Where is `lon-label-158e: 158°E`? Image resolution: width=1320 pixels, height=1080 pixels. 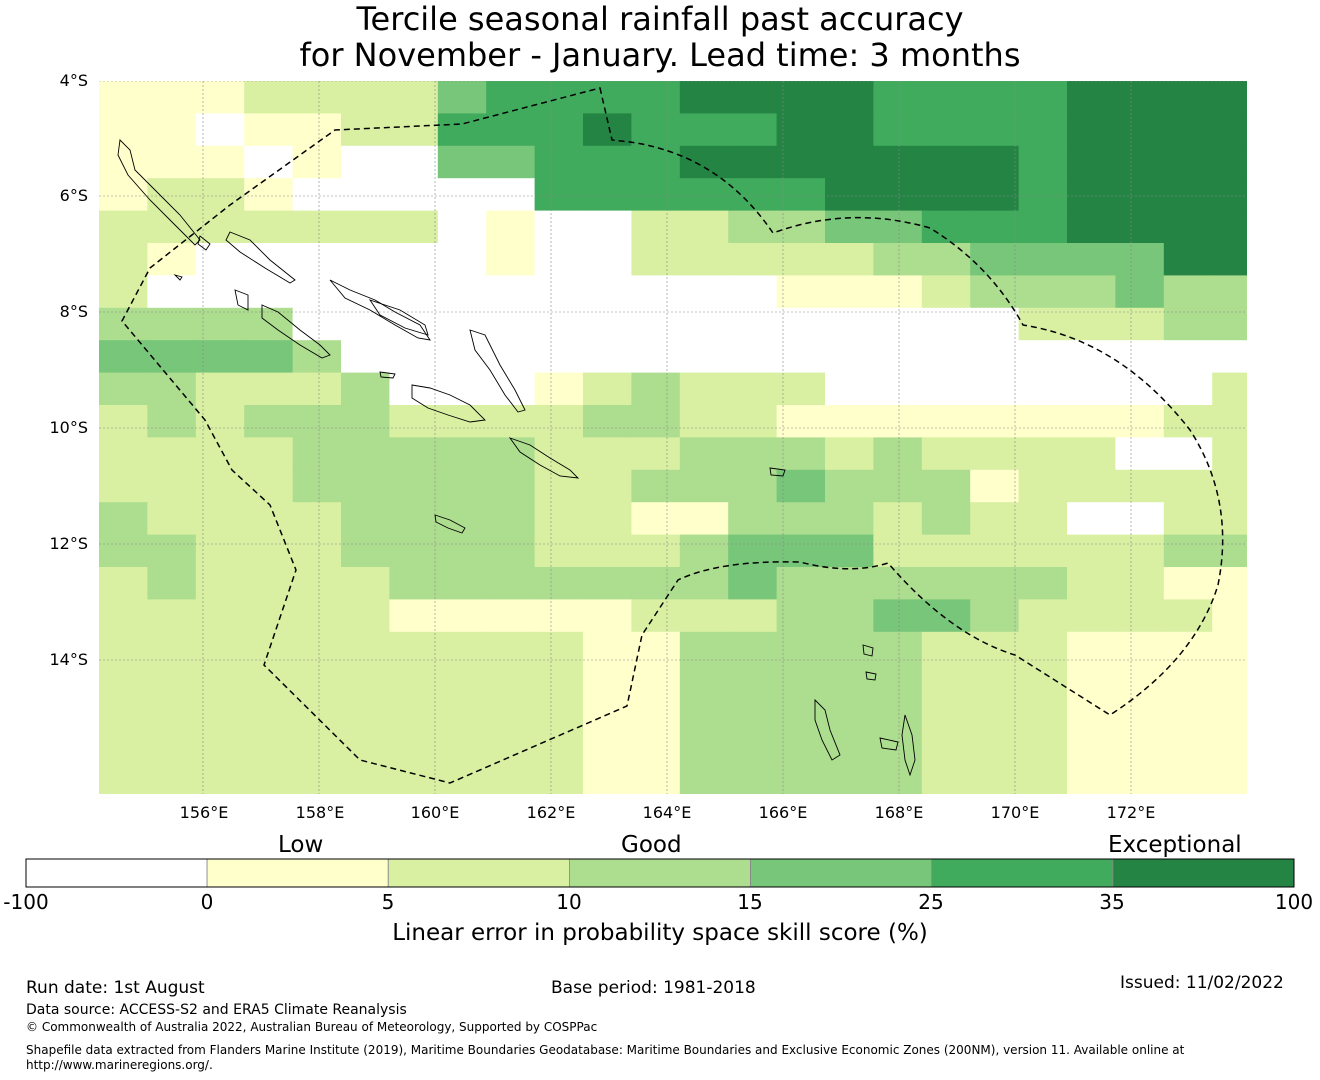
lon-label-158e: 158°E is located at coordinates (320, 812).